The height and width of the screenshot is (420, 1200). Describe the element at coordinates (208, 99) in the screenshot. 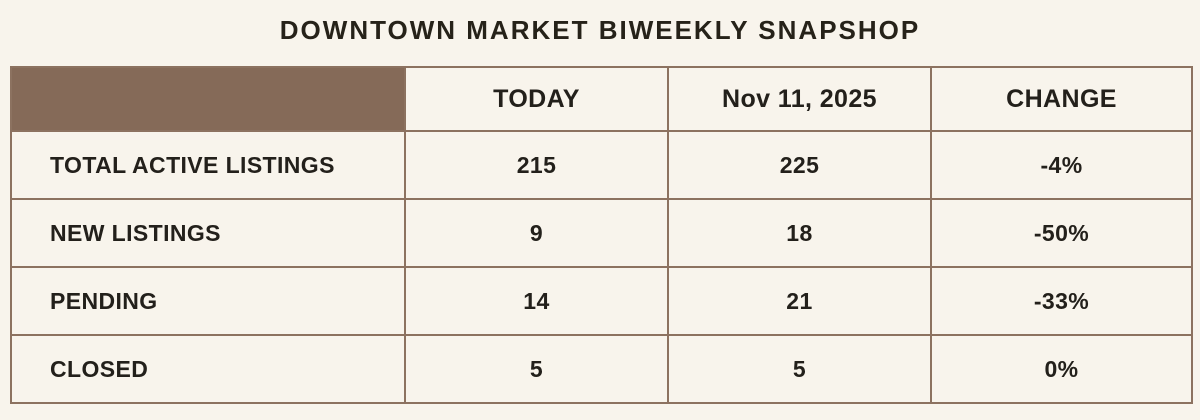

I see `corner-header-cell` at that location.